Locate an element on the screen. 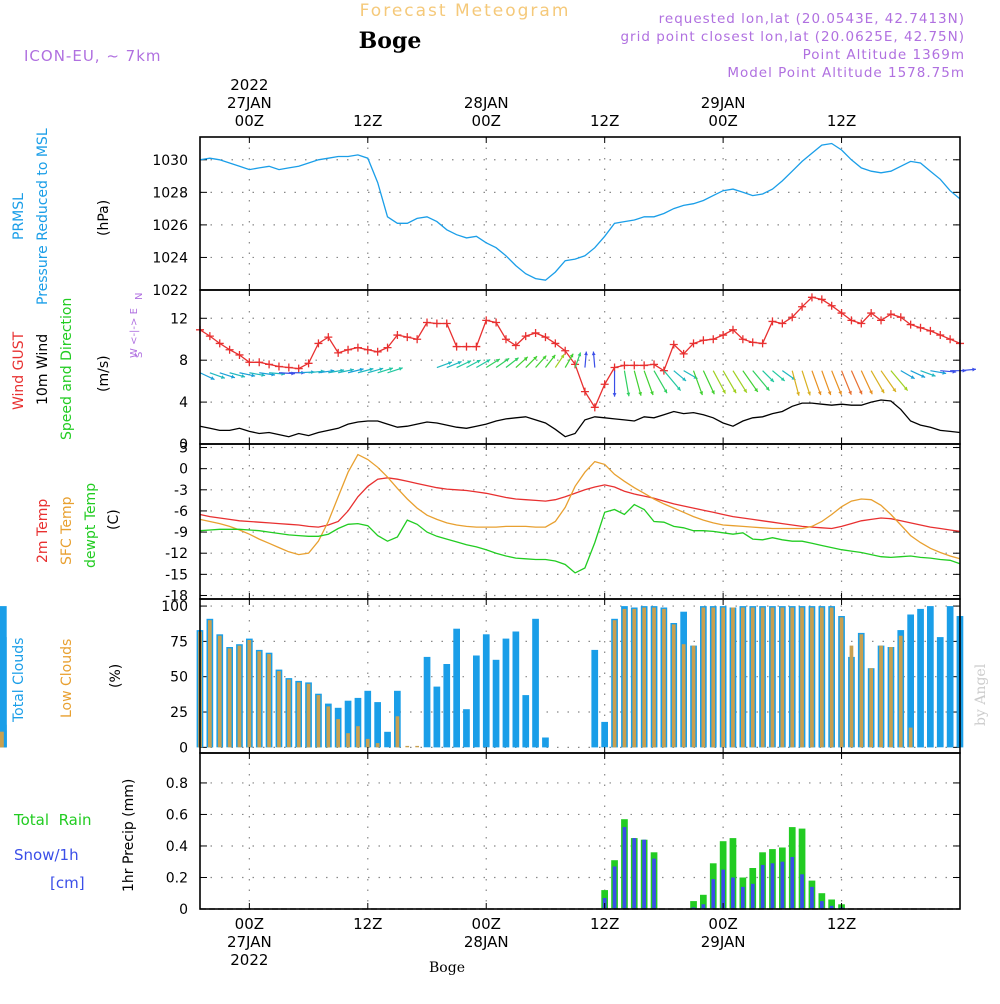 This screenshot has height=1004, width=1000. bottom-time-label: 29JAN is located at coordinates (723, 942).